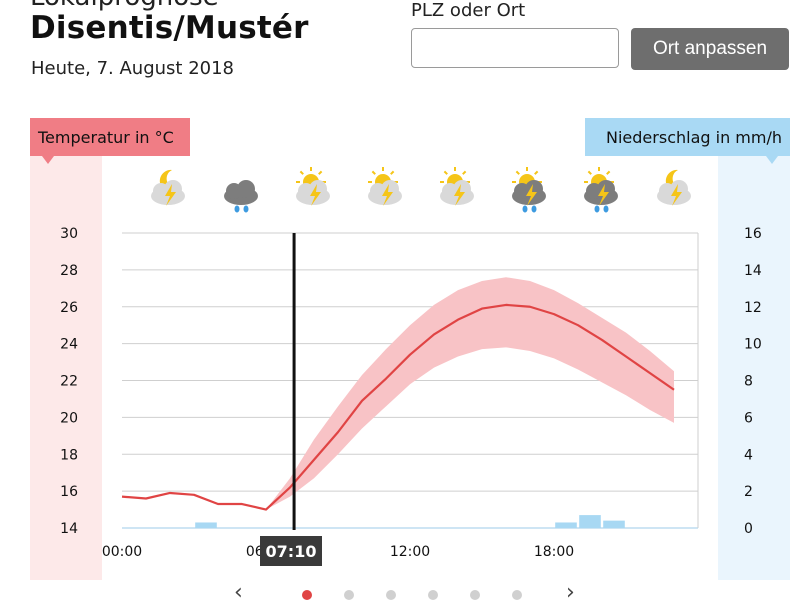 The height and width of the screenshot is (605, 800). What do you see at coordinates (468, 10) in the screenshot?
I see `search-label: PLZ oder Ort` at bounding box center [468, 10].